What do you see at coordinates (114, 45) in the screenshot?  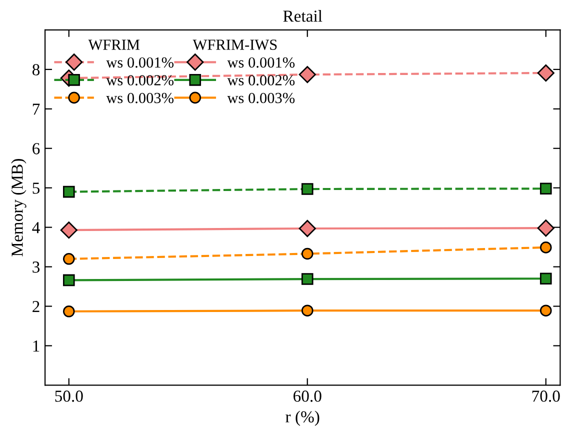 I see `text: WFRIM` at bounding box center [114, 45].